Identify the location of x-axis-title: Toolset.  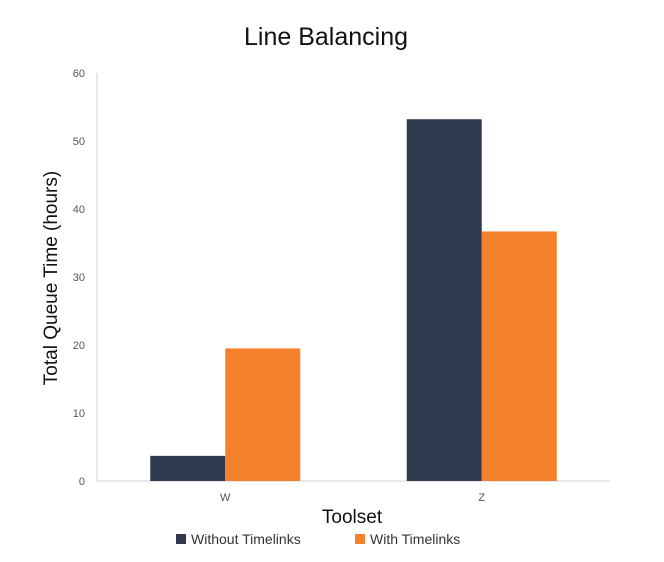
(352, 517).